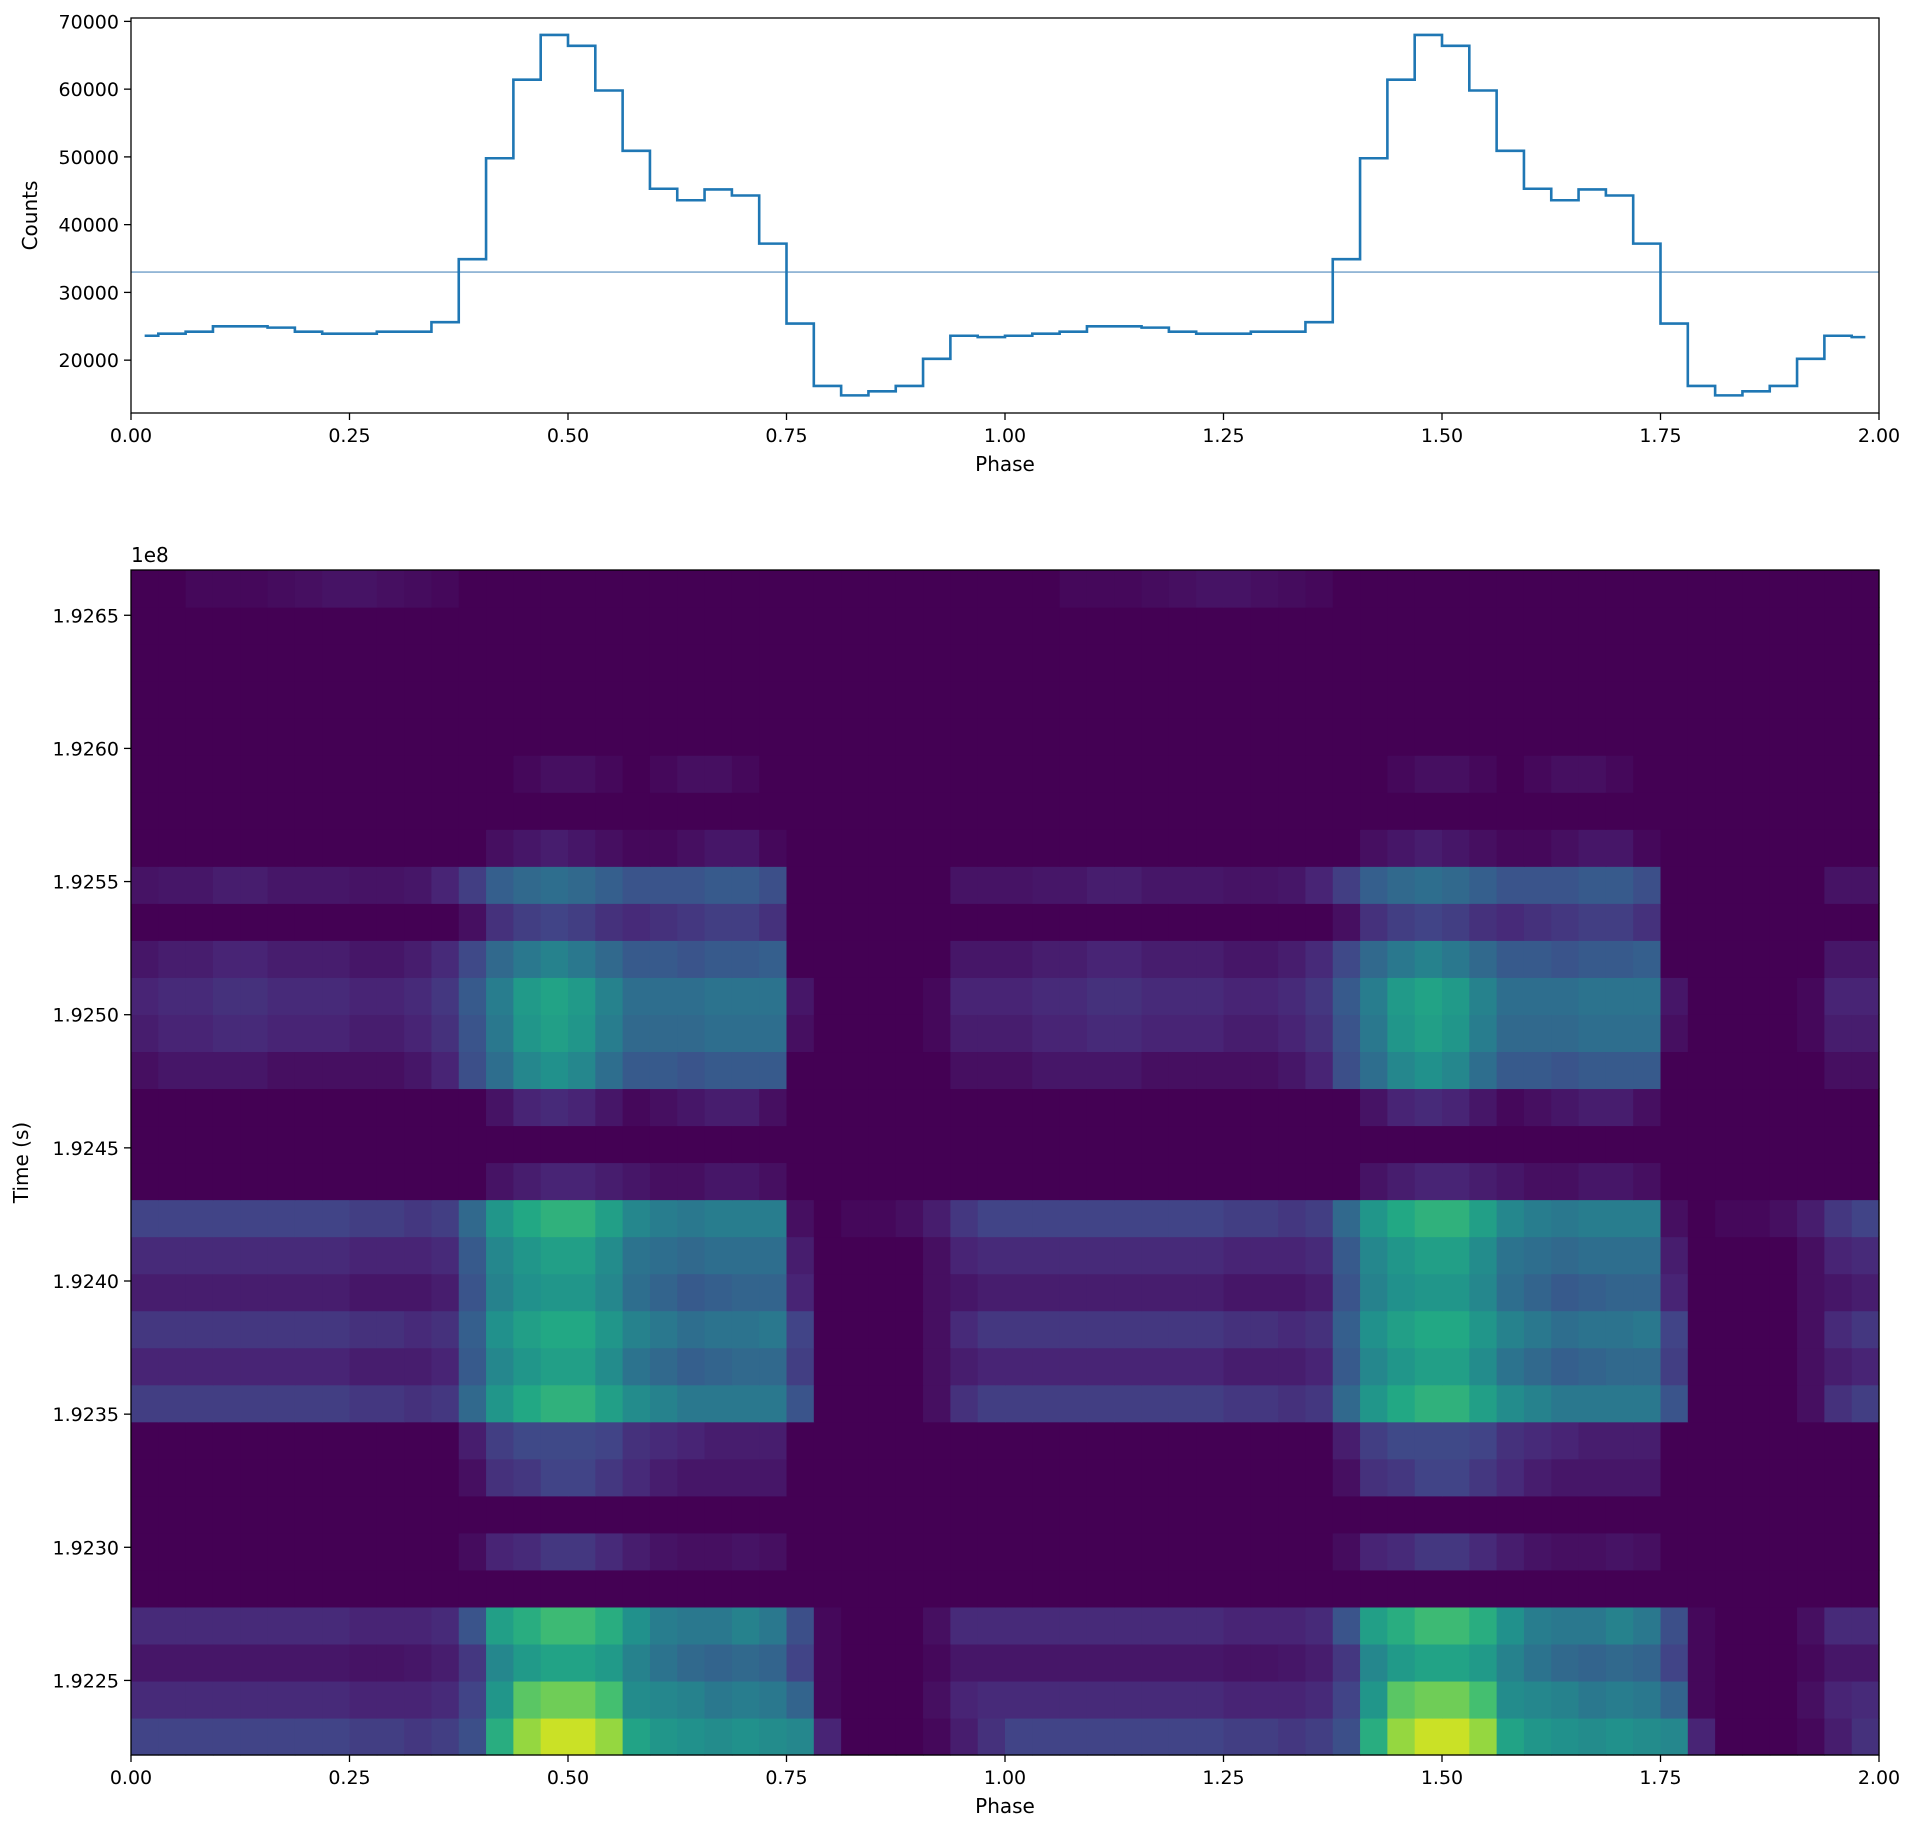  Describe the element at coordinates (1442, 436) in the screenshot. I see `profile-x-tick-label: 1.50` at that location.